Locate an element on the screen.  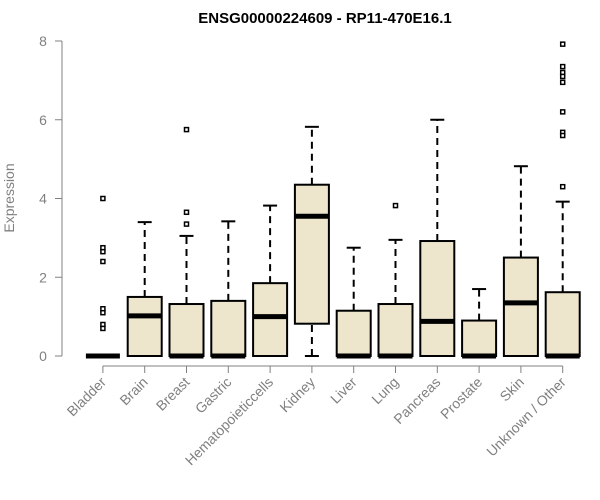
box-brain is located at coordinates (144, 289).